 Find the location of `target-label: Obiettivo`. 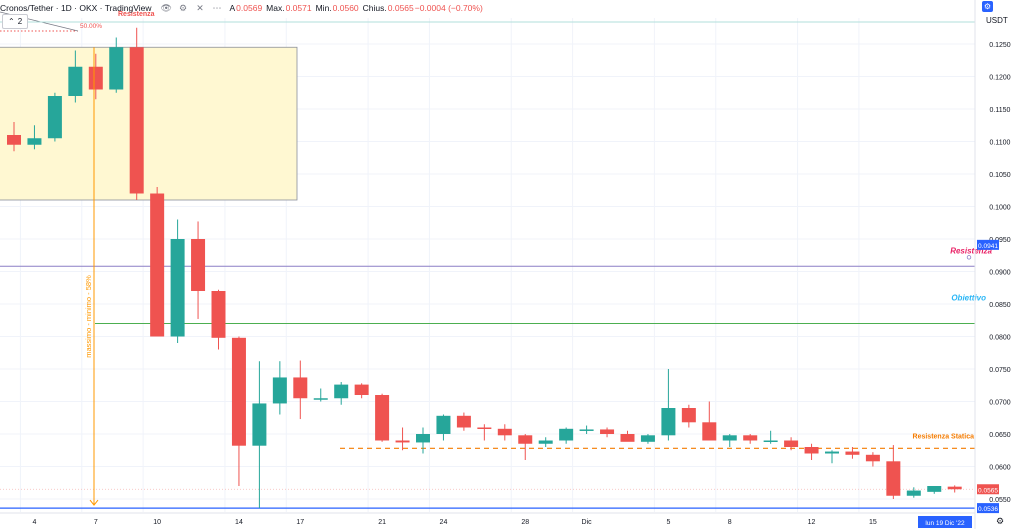

target-label: Obiettivo is located at coordinates (968, 298).